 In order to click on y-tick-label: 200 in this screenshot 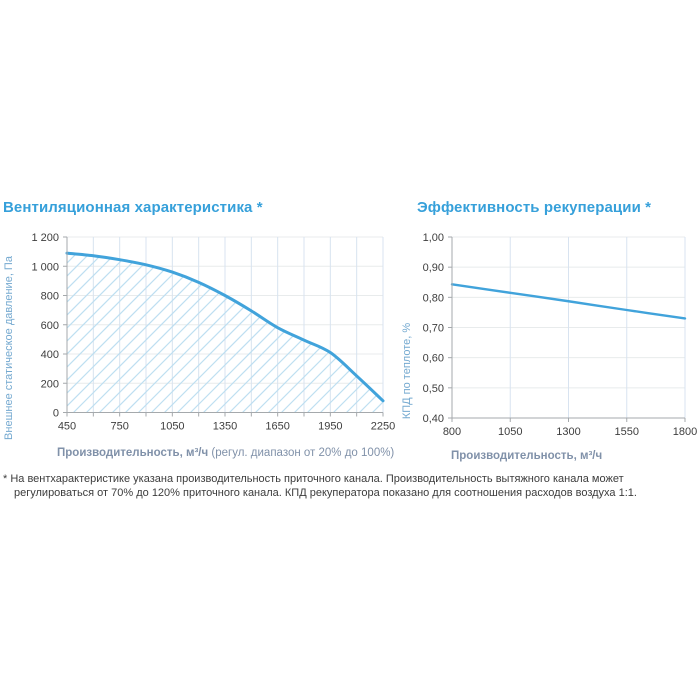, I will do `click(50, 384)`.